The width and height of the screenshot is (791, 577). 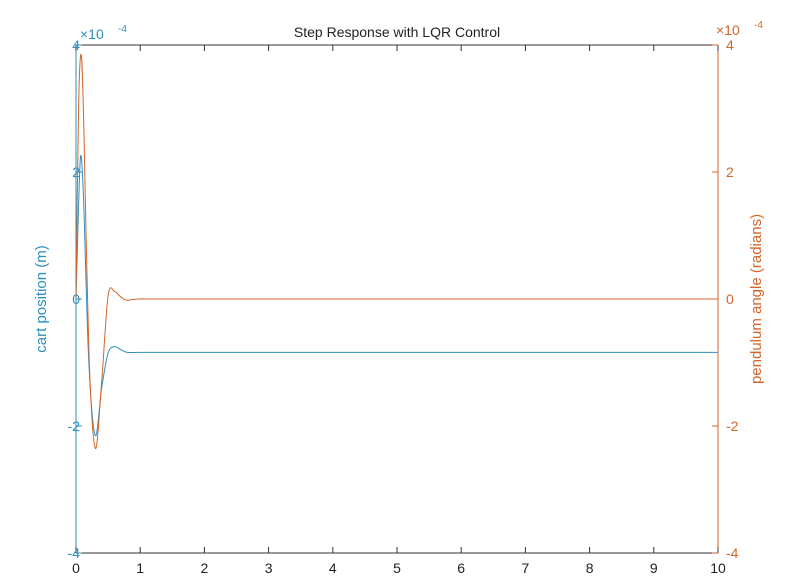 What do you see at coordinates (269, 568) in the screenshot?
I see `x-tick-label: 3` at bounding box center [269, 568].